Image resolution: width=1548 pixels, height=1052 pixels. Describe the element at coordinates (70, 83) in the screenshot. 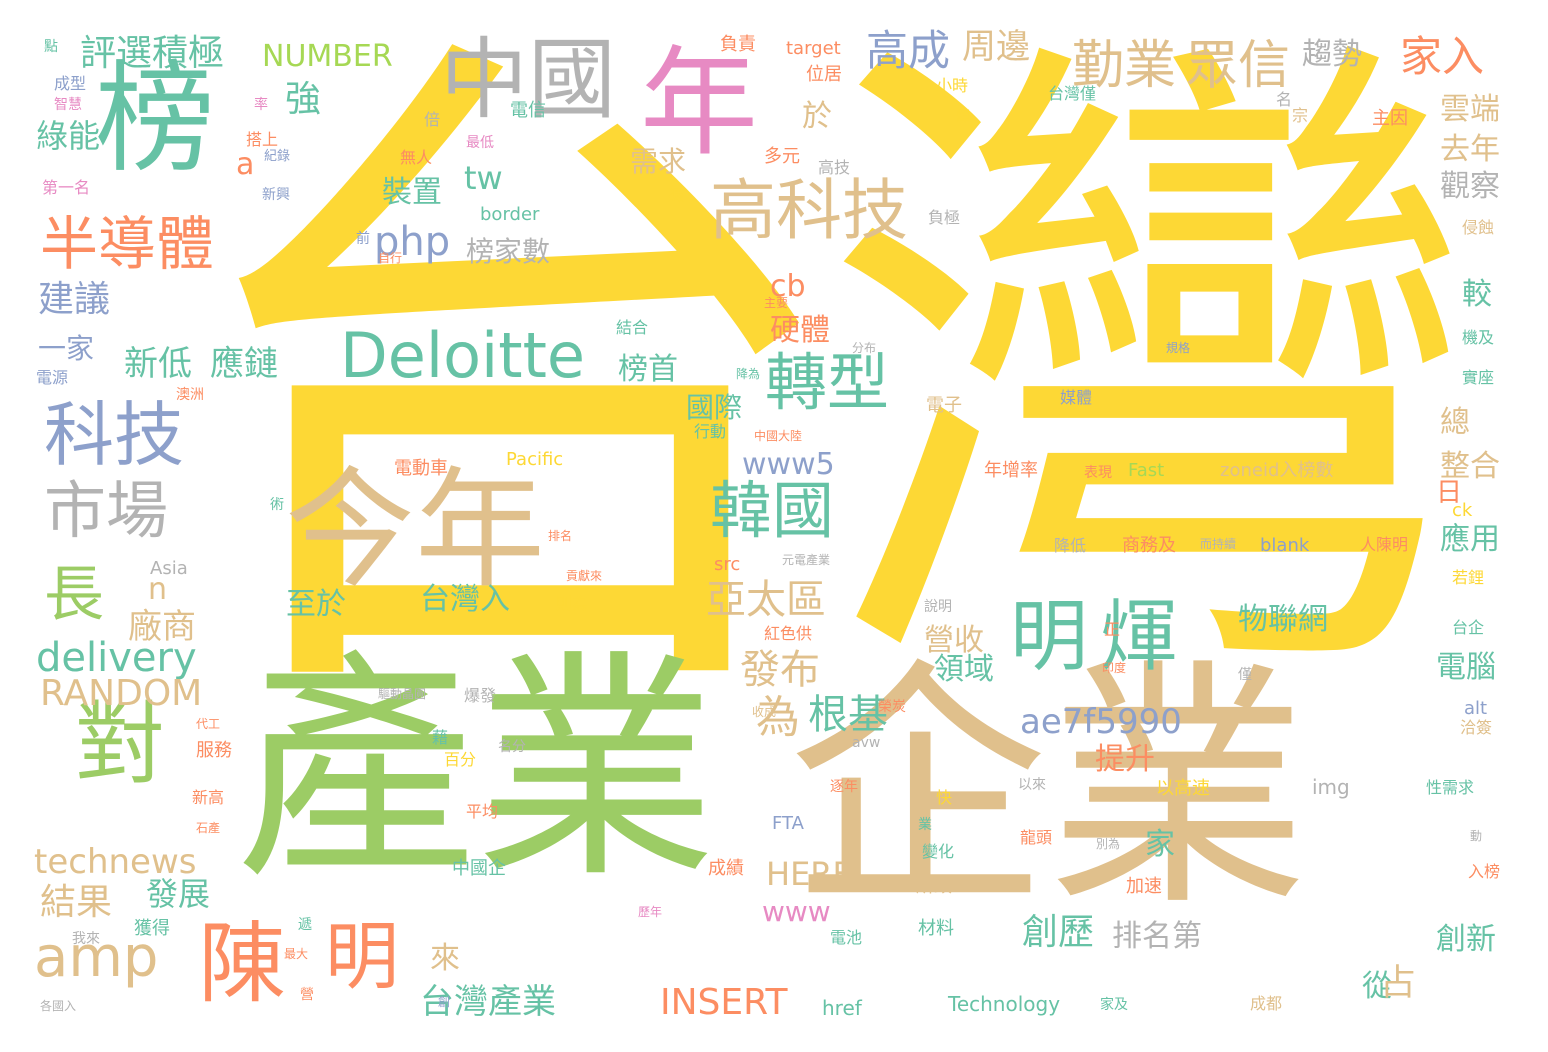

I see `word-w118: 成型` at that location.